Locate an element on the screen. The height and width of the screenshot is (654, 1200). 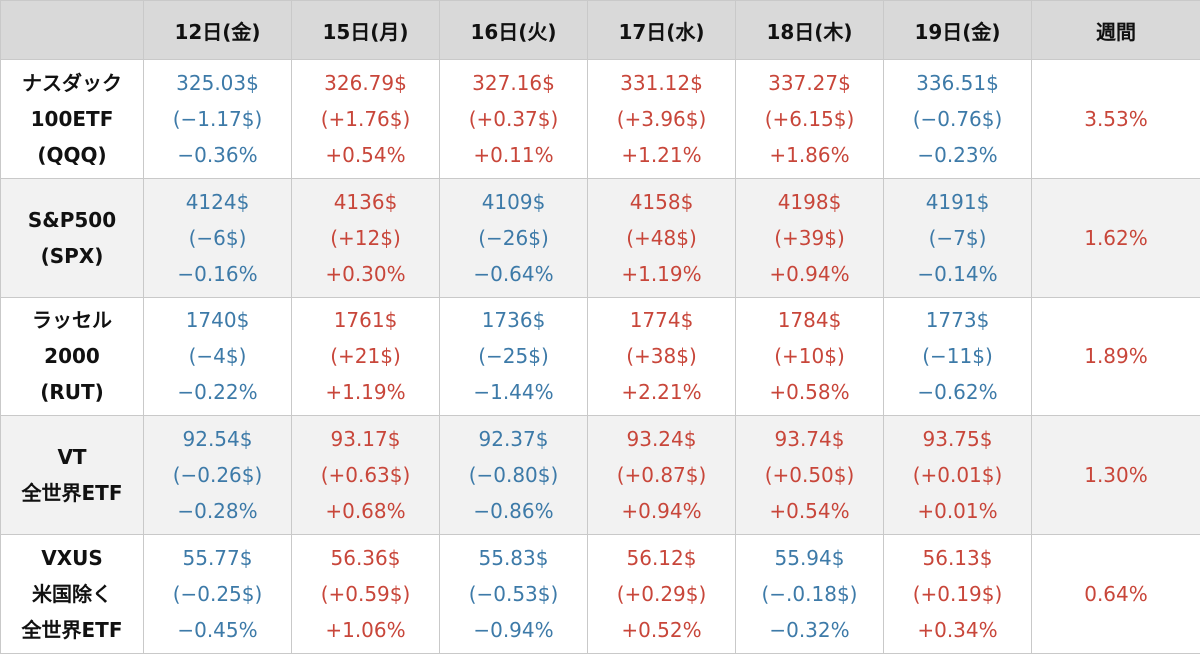
row-header-spx: S&P500 (SPX) is located at coordinates (72, 237).